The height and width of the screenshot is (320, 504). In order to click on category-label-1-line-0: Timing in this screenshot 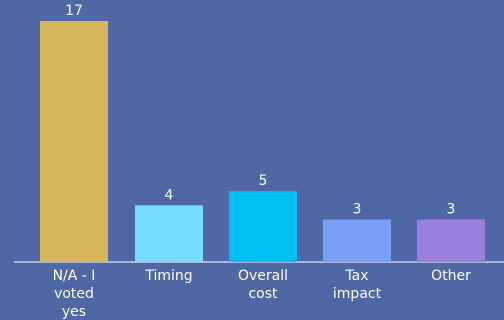, I will do `click(168, 276)`.